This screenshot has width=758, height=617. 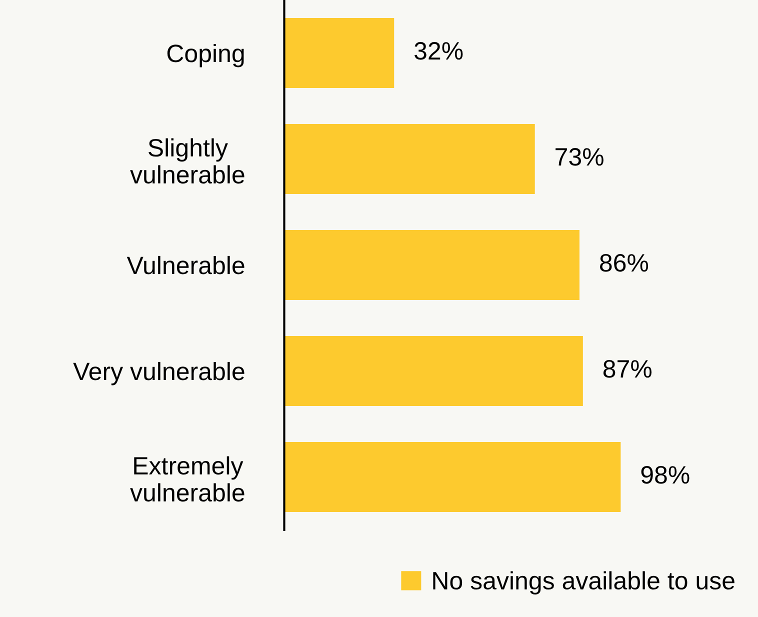 I want to click on y-tick-label: Very vulnerable, so click(x=158, y=374).